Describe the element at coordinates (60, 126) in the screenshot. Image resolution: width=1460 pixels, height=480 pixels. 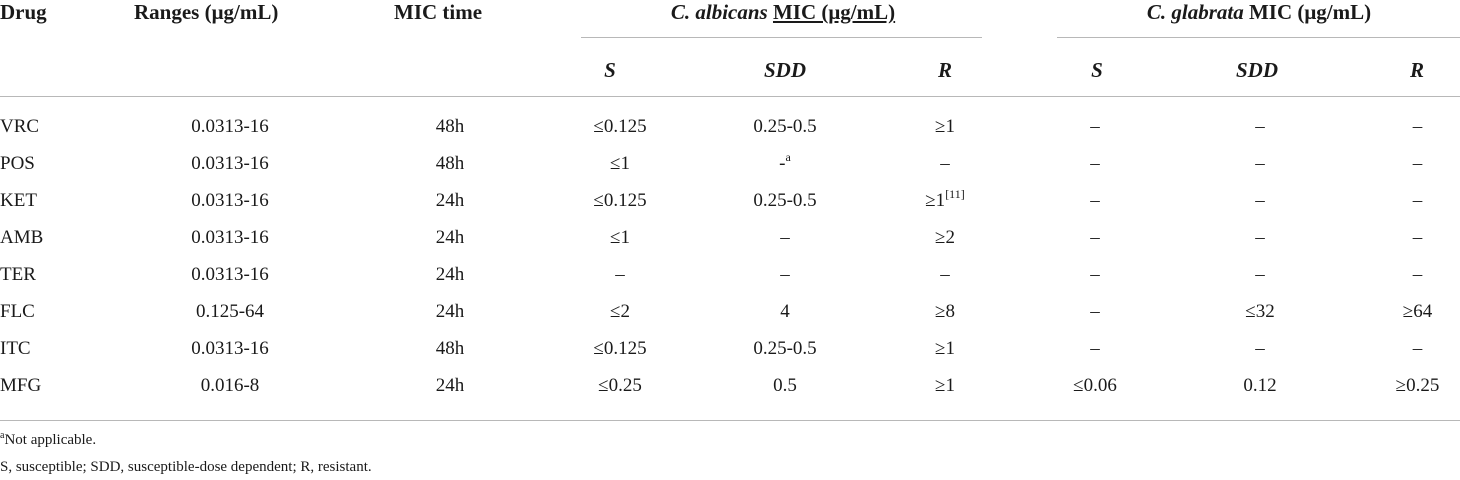
I see `cell-drug: VRC` at that location.